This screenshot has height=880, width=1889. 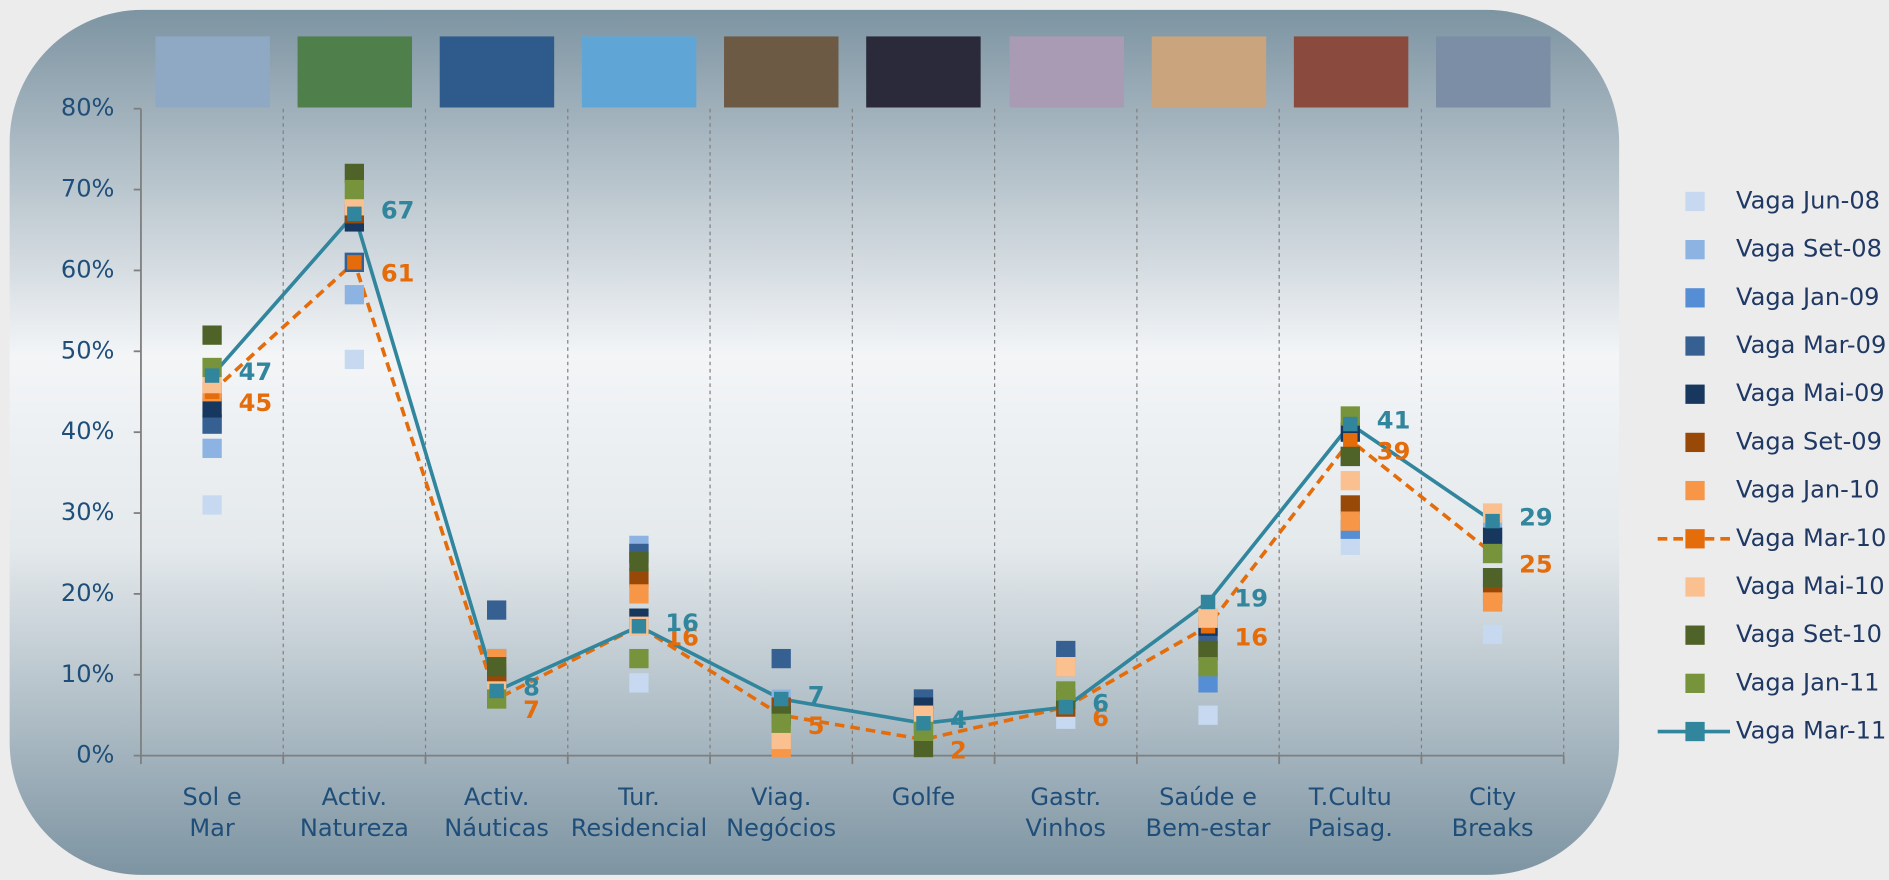 I want to click on data-label: 8, so click(x=531, y=688).